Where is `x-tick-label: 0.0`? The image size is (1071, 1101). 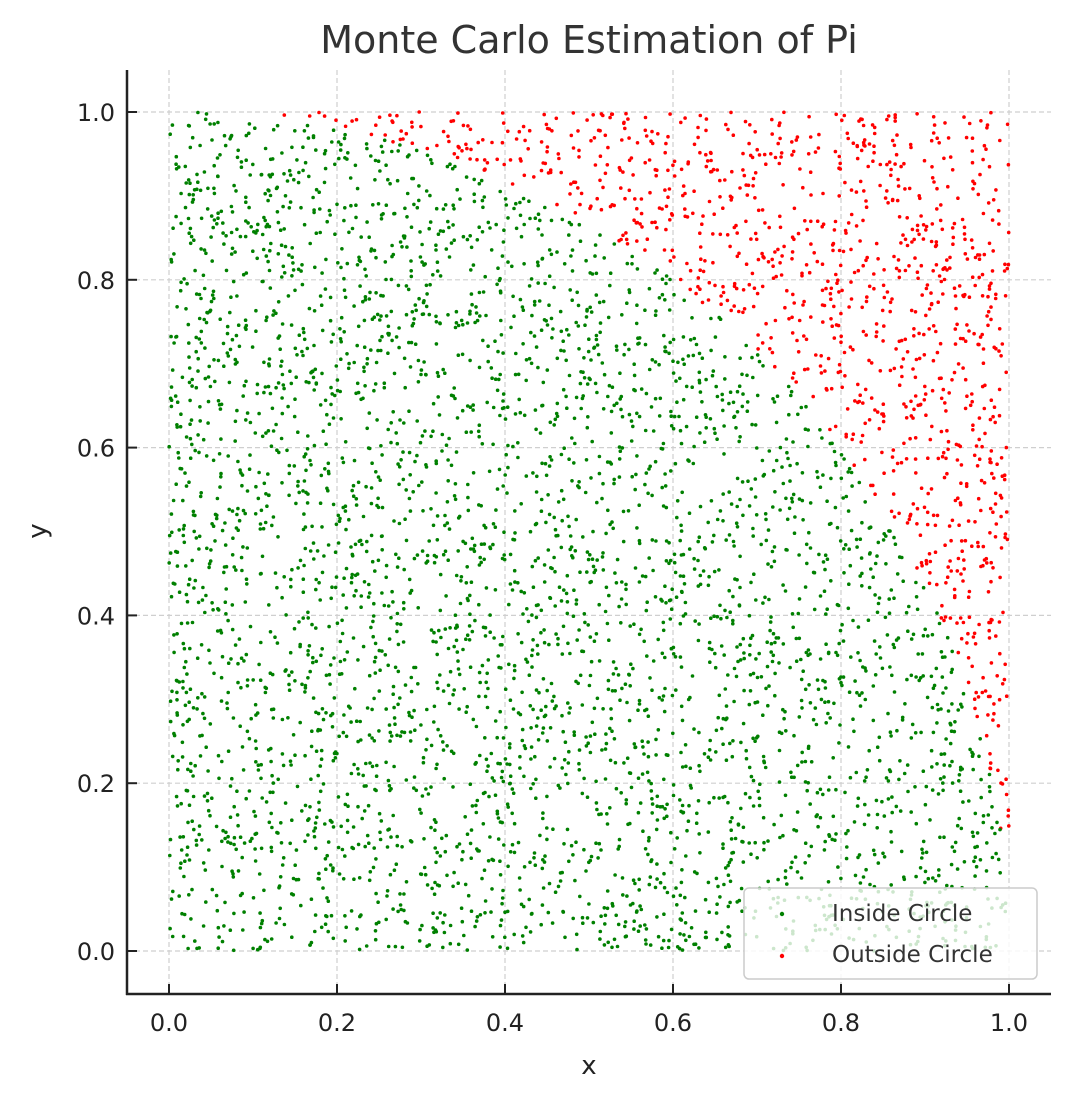 x-tick-label: 0.0 is located at coordinates (169, 1023).